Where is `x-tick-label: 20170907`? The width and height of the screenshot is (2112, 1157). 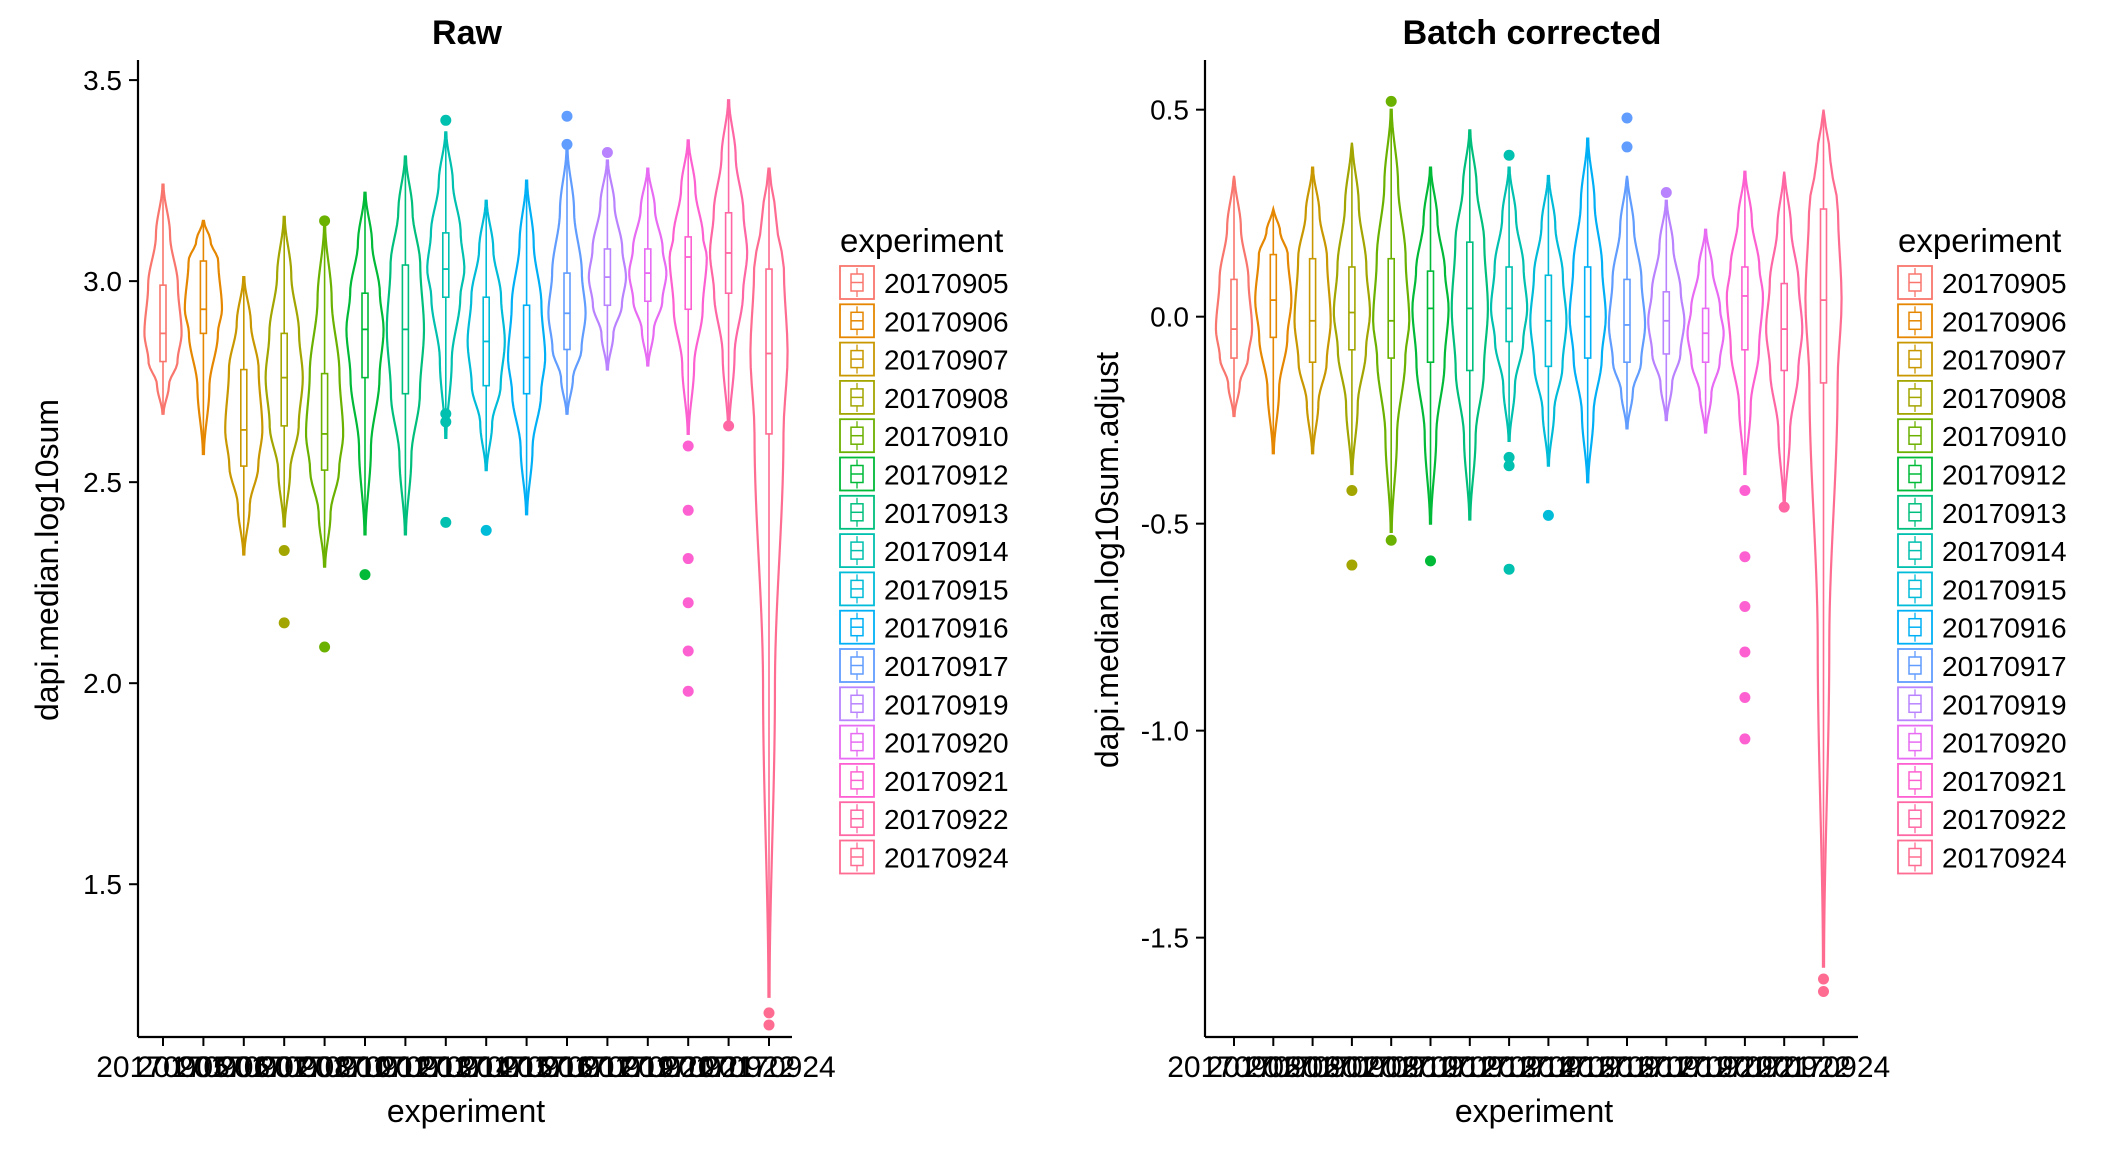 x-tick-label: 20170907 is located at coordinates (243, 1067).